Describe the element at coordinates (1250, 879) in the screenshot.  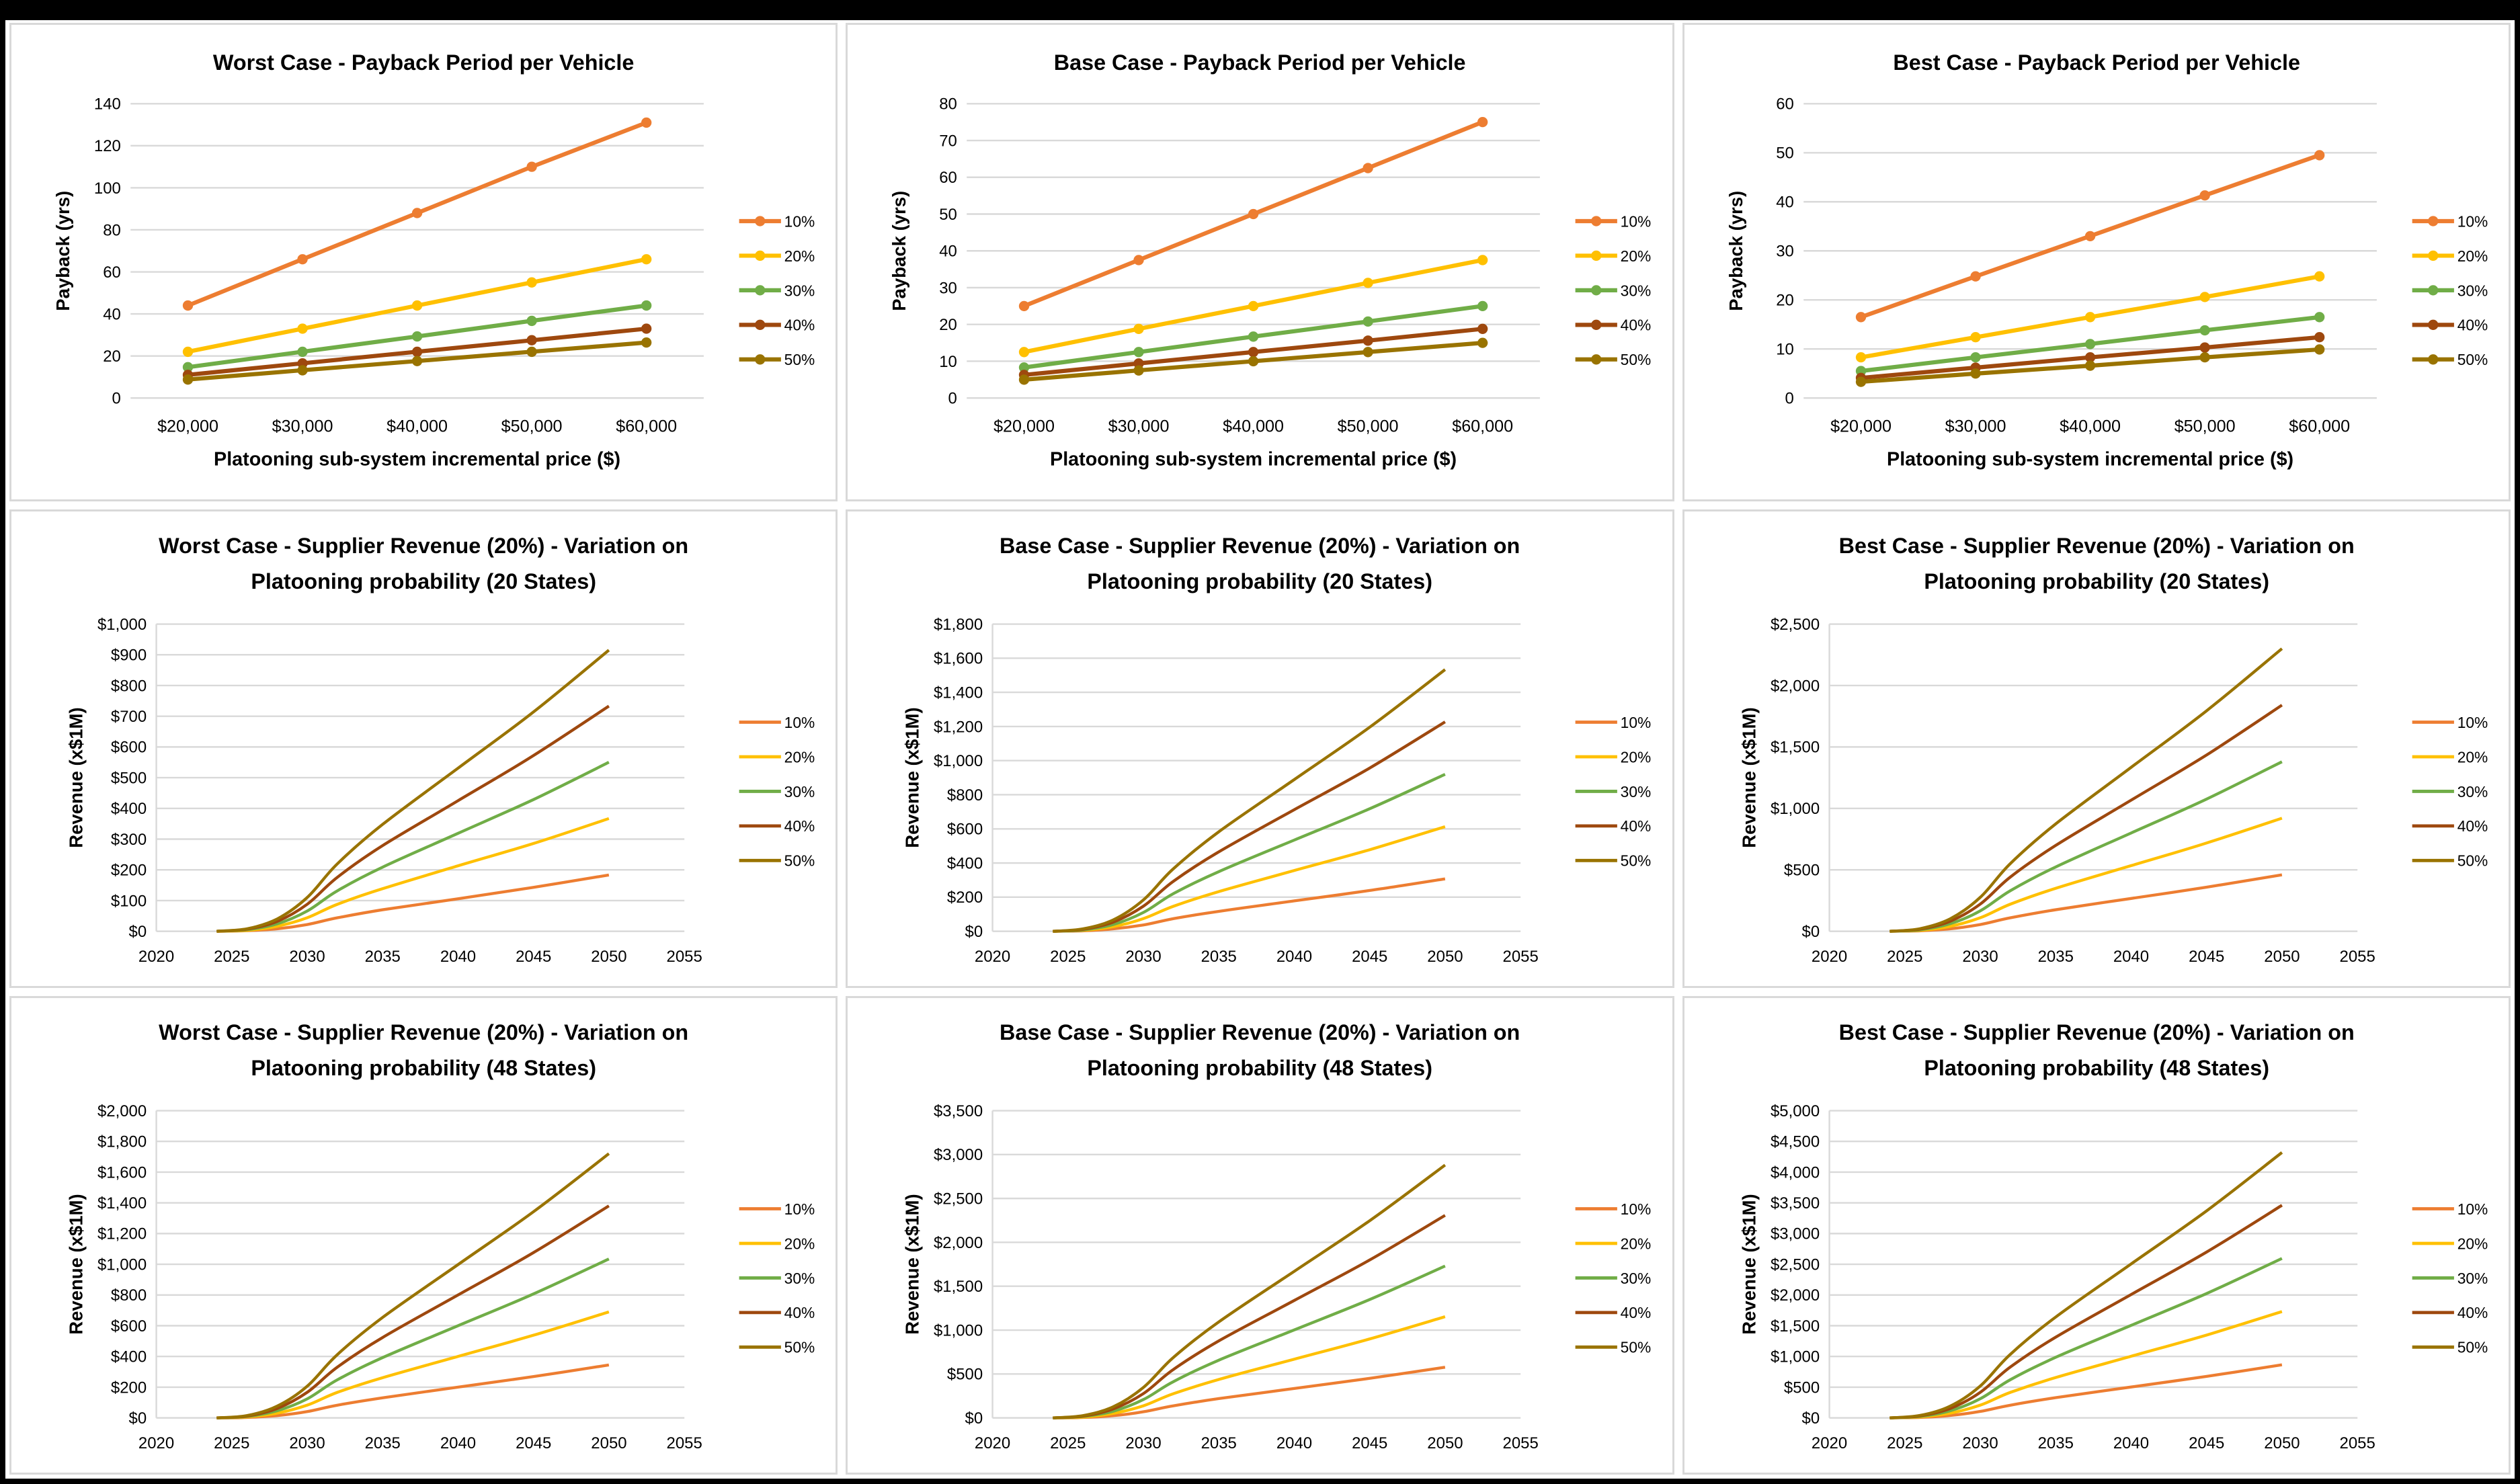
I see `series-line-20pct` at that location.